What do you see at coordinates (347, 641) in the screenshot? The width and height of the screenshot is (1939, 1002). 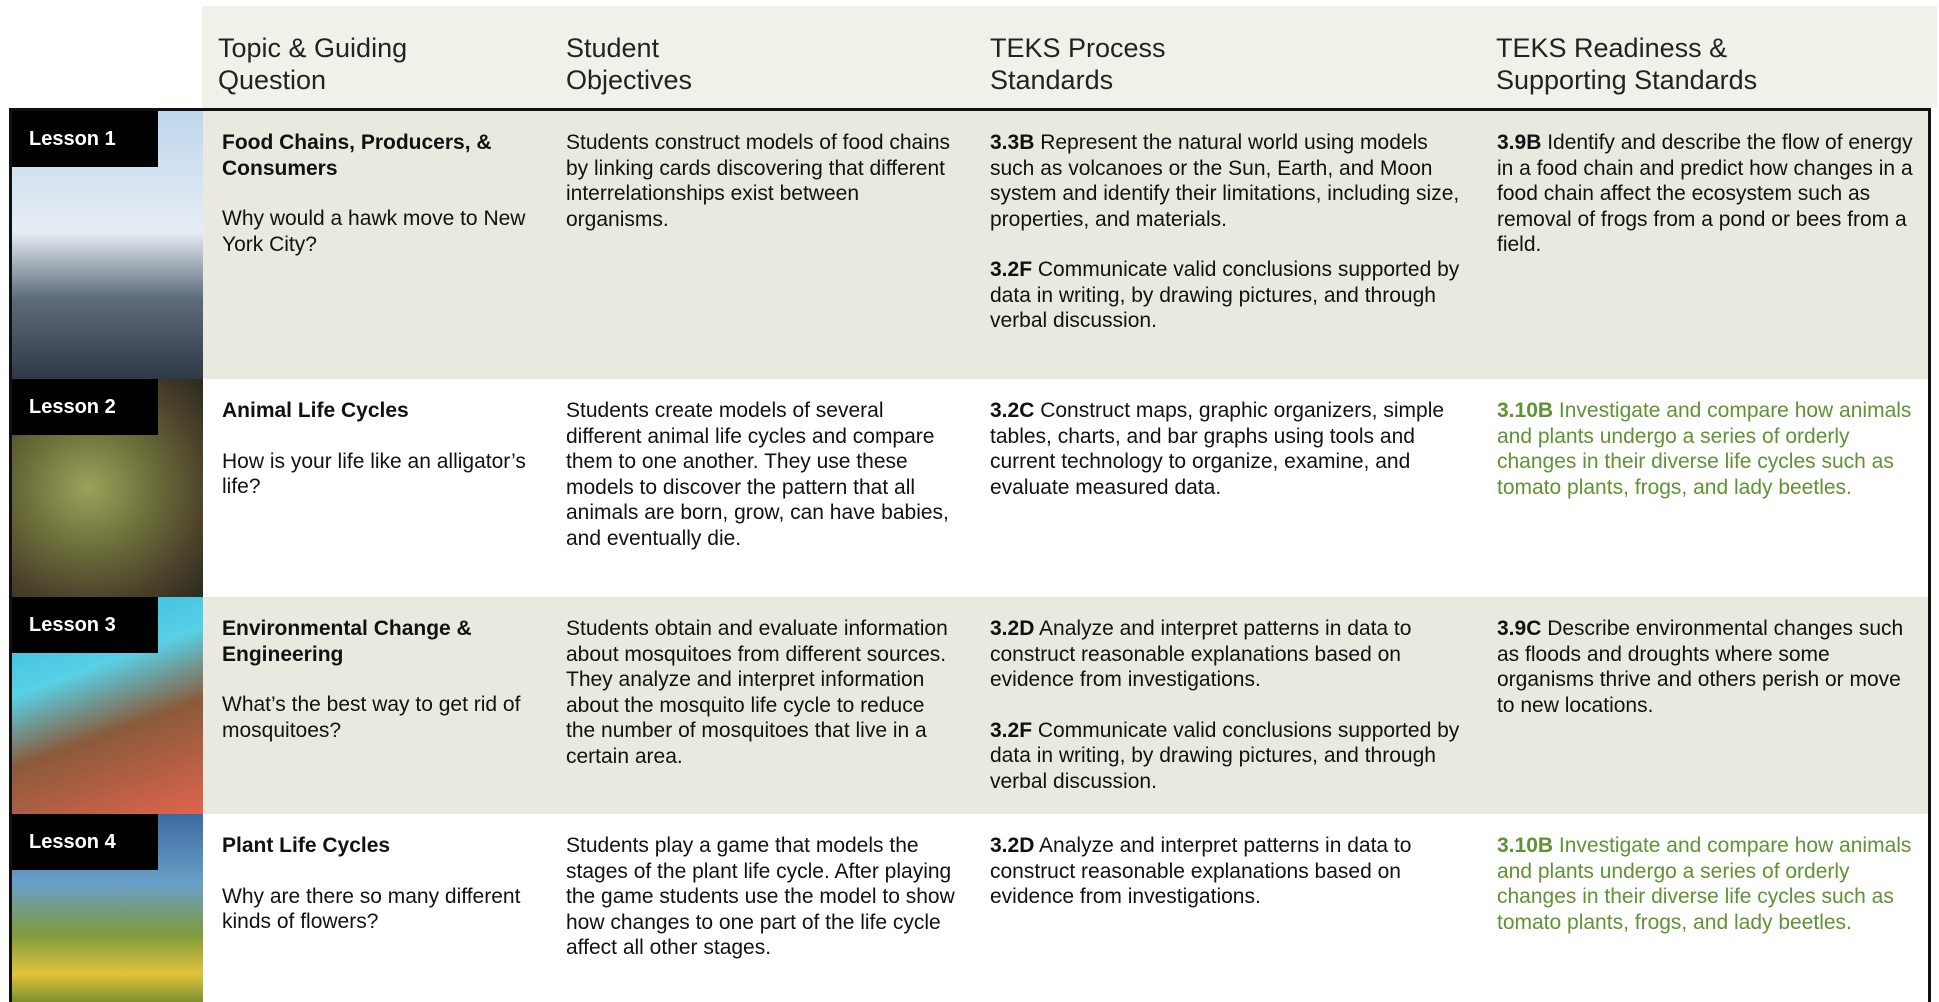 I see `topic-title: Environmental Change & Engineering` at bounding box center [347, 641].